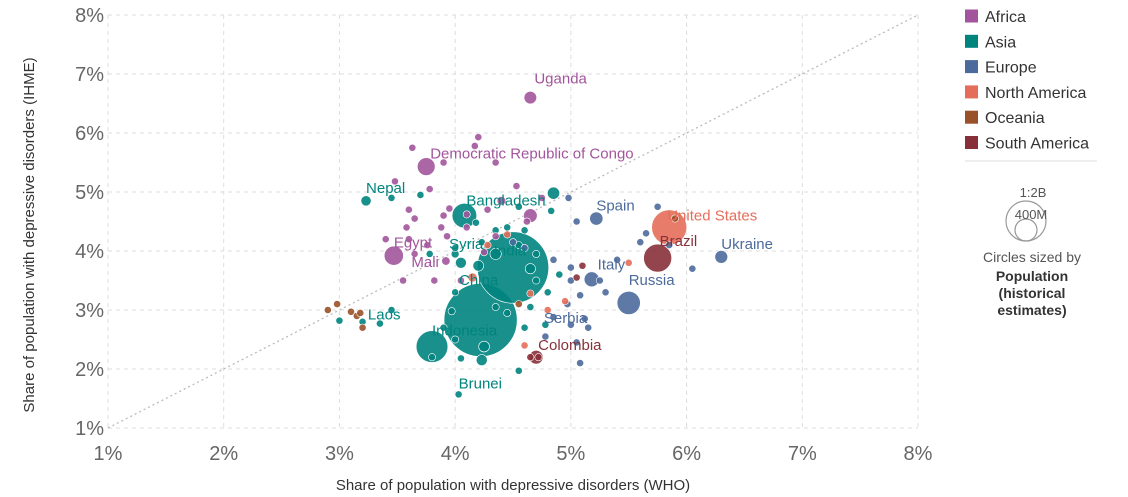  Describe the element at coordinates (971, 142) in the screenshot. I see `legend-swatch-south-america` at that location.